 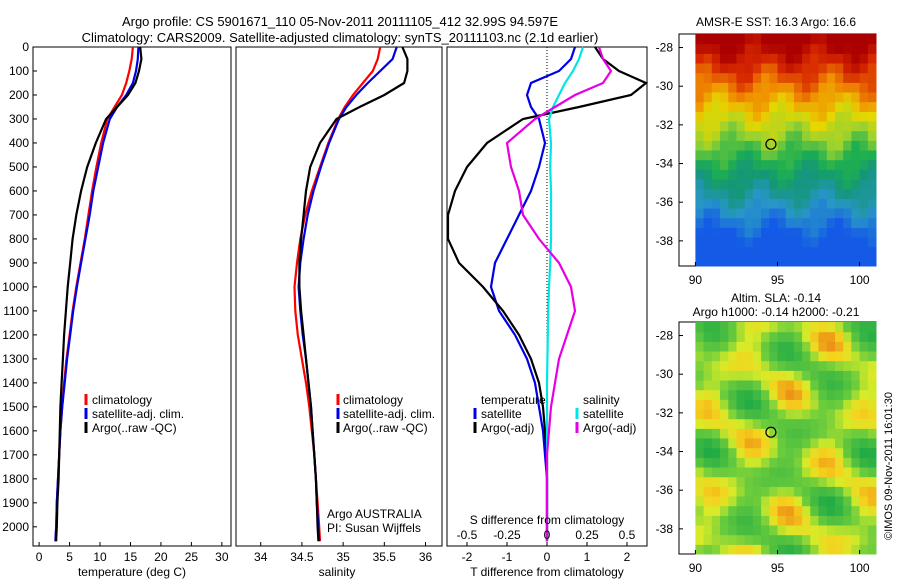 I want to click on x-tick-label: 20, so click(x=161, y=557).